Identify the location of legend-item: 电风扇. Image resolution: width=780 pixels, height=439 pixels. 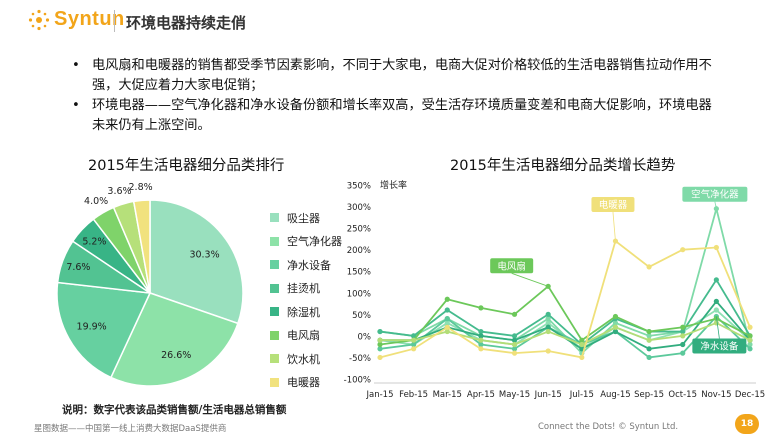
(306, 336).